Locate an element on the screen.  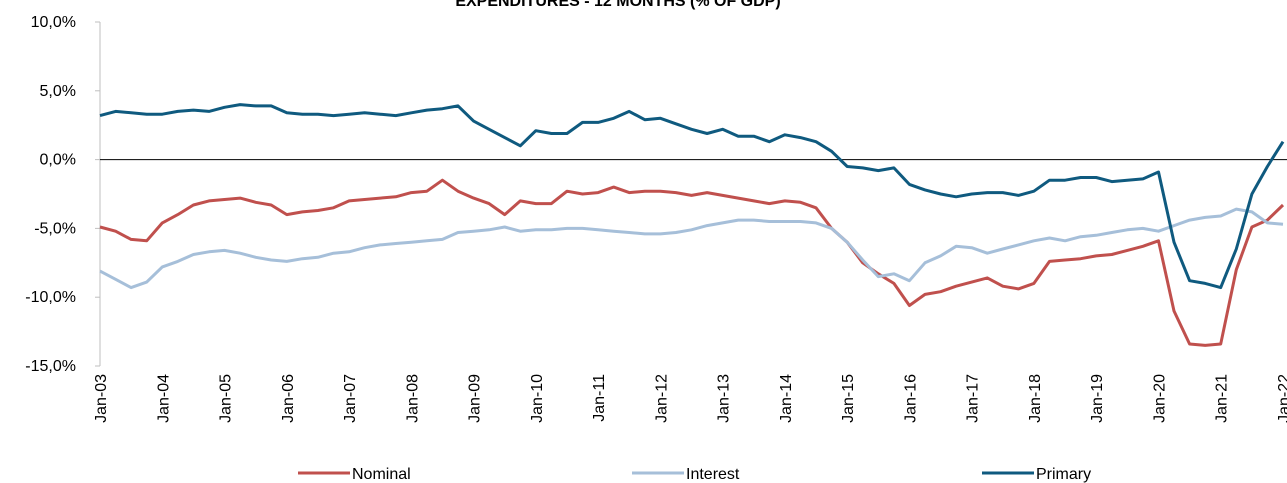
y-tick-label: 0,0% is located at coordinates (58, 160).